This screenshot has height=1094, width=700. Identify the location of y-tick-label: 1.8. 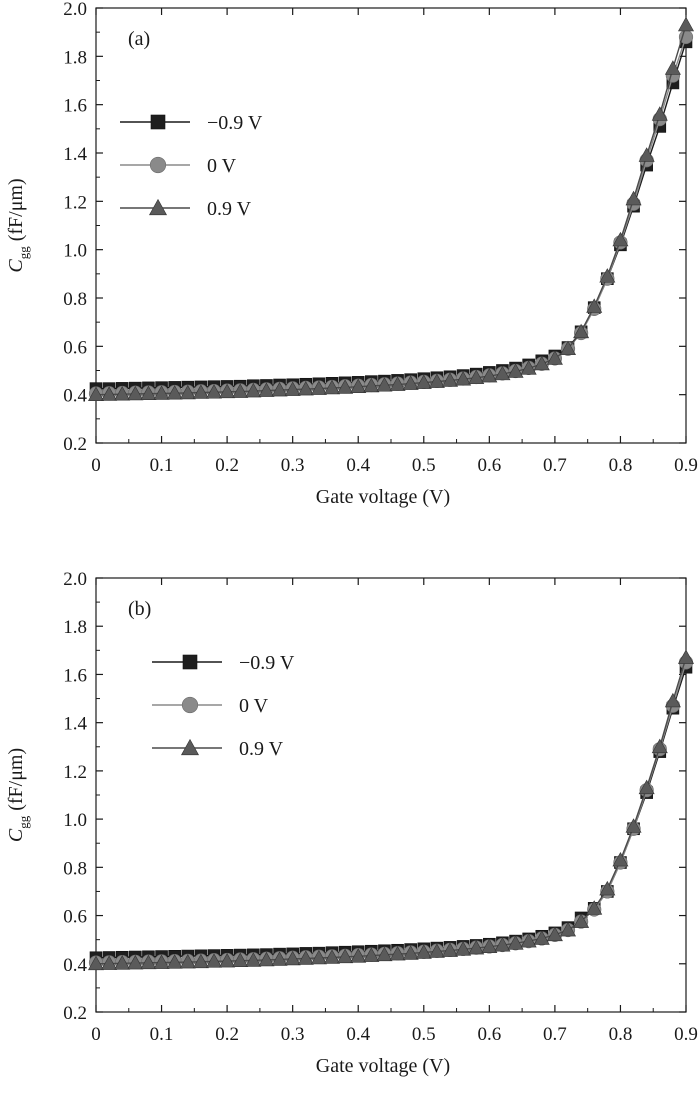
(75, 627).